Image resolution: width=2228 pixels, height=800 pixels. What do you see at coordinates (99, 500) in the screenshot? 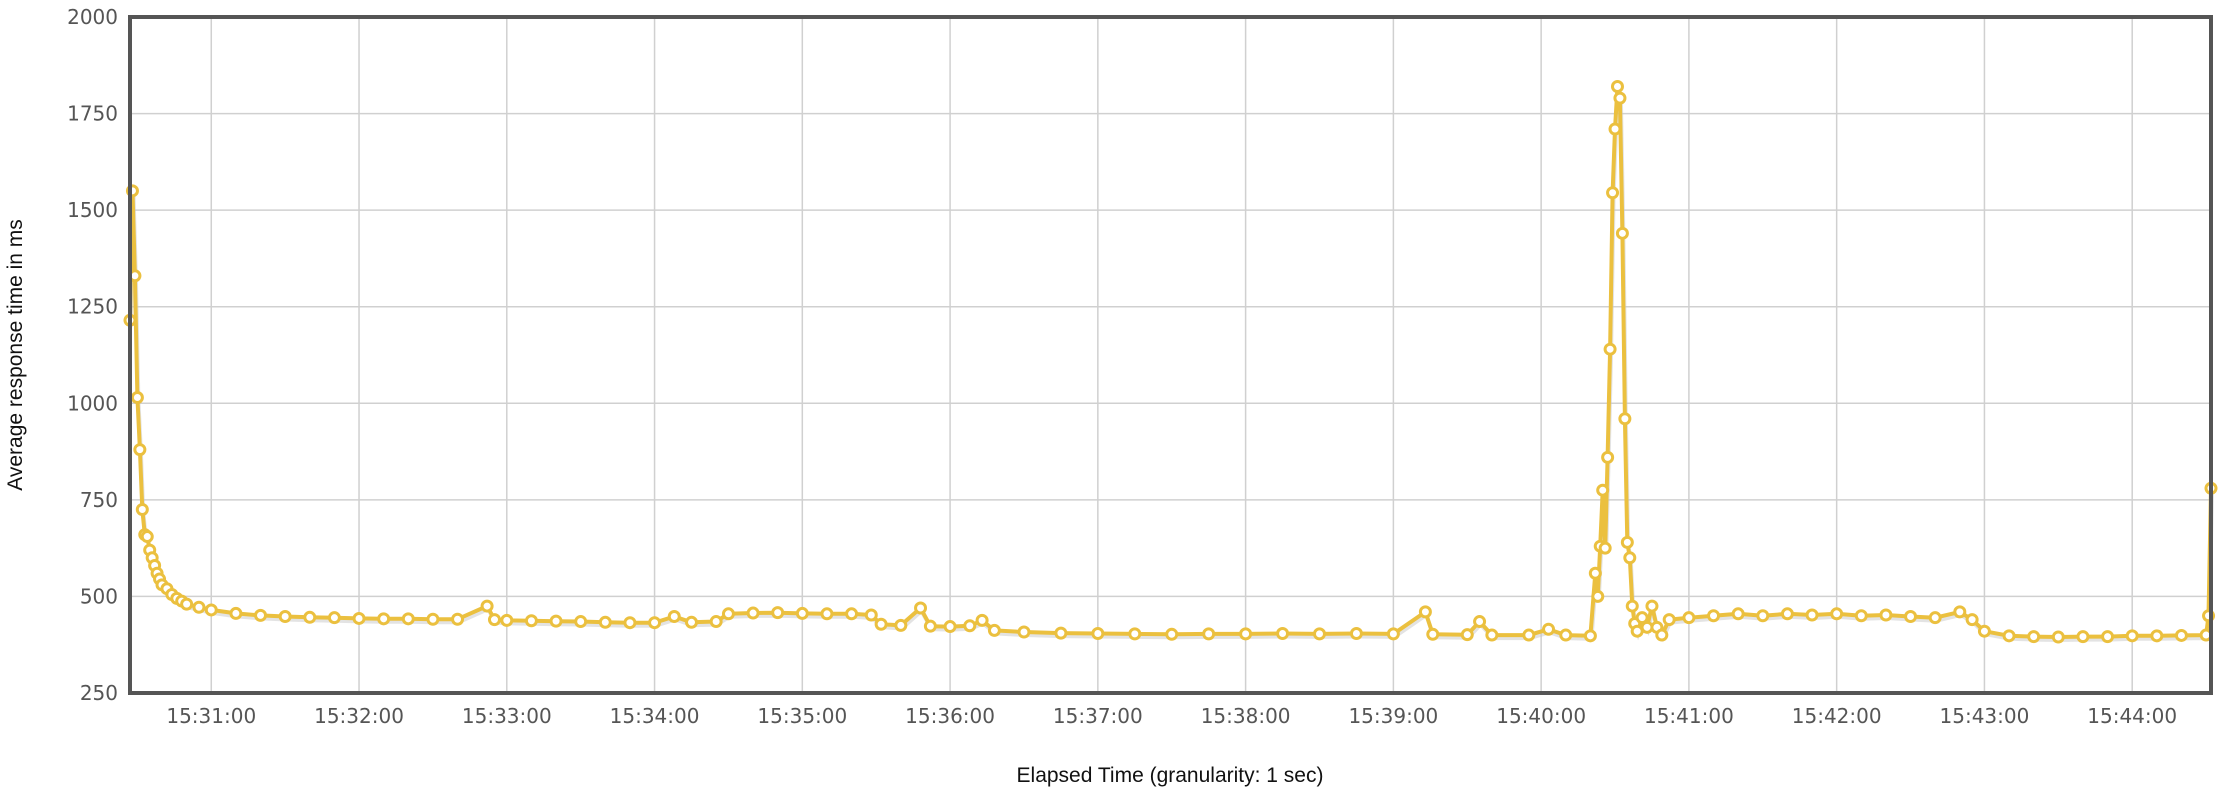
I see `y-tick-label: 750` at bounding box center [99, 500].